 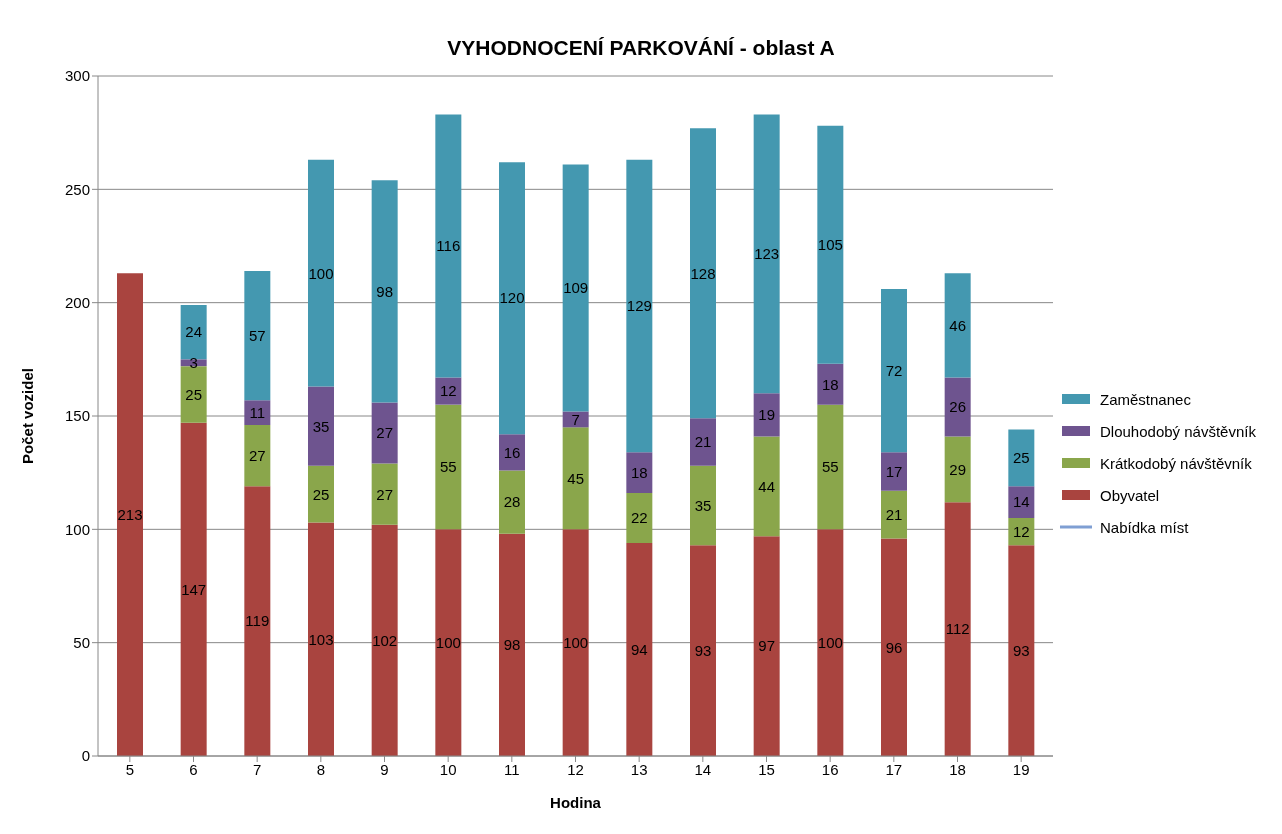 I want to click on data-label: 26, so click(x=958, y=407).